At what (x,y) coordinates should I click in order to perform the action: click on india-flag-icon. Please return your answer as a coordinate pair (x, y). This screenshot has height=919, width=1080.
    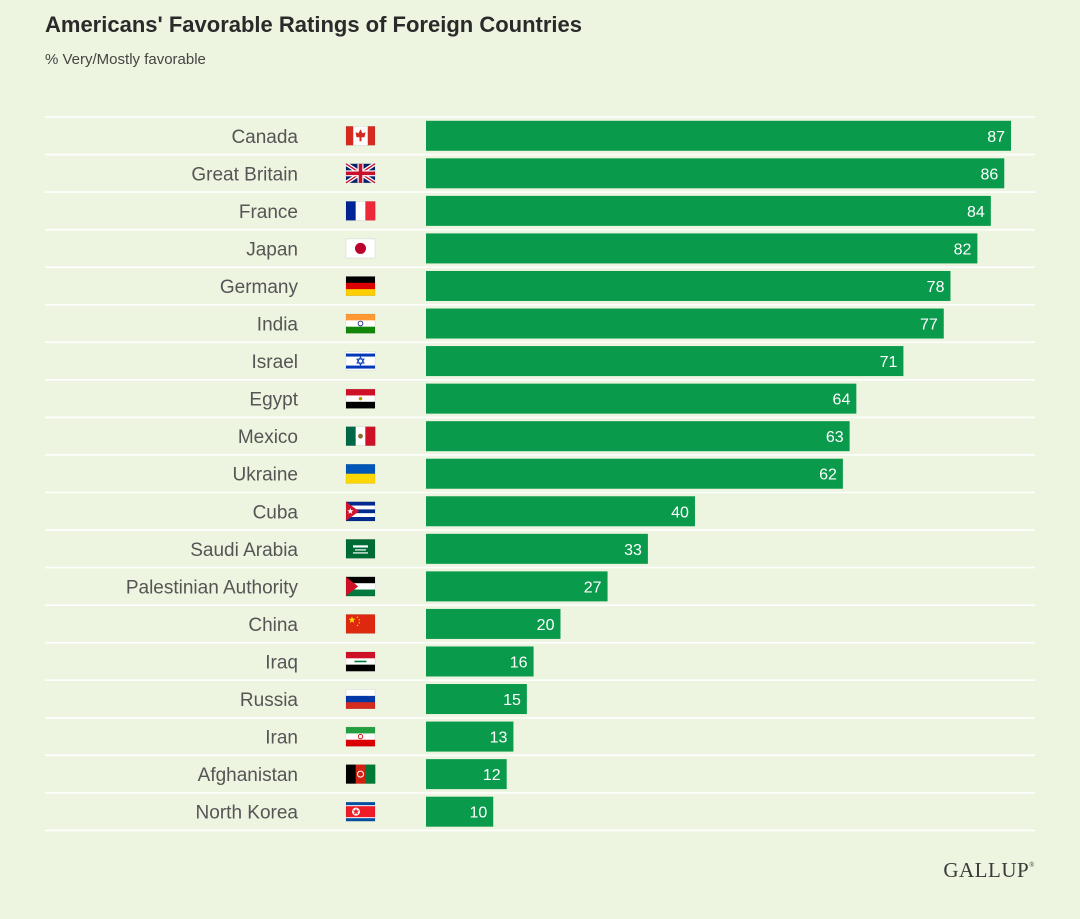
    Looking at the image, I should click on (360, 323).